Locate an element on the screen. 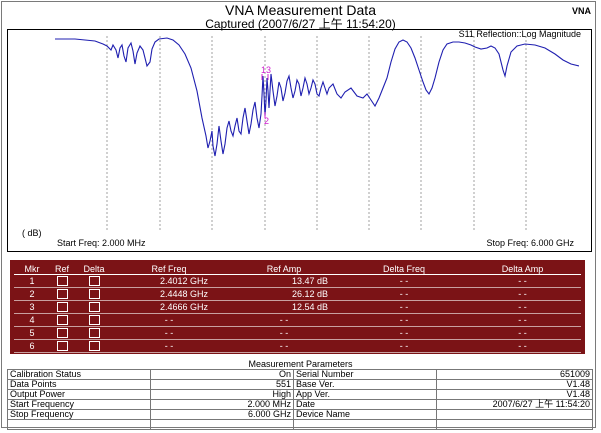  param-label: Start Frequency is located at coordinates (79, 404).